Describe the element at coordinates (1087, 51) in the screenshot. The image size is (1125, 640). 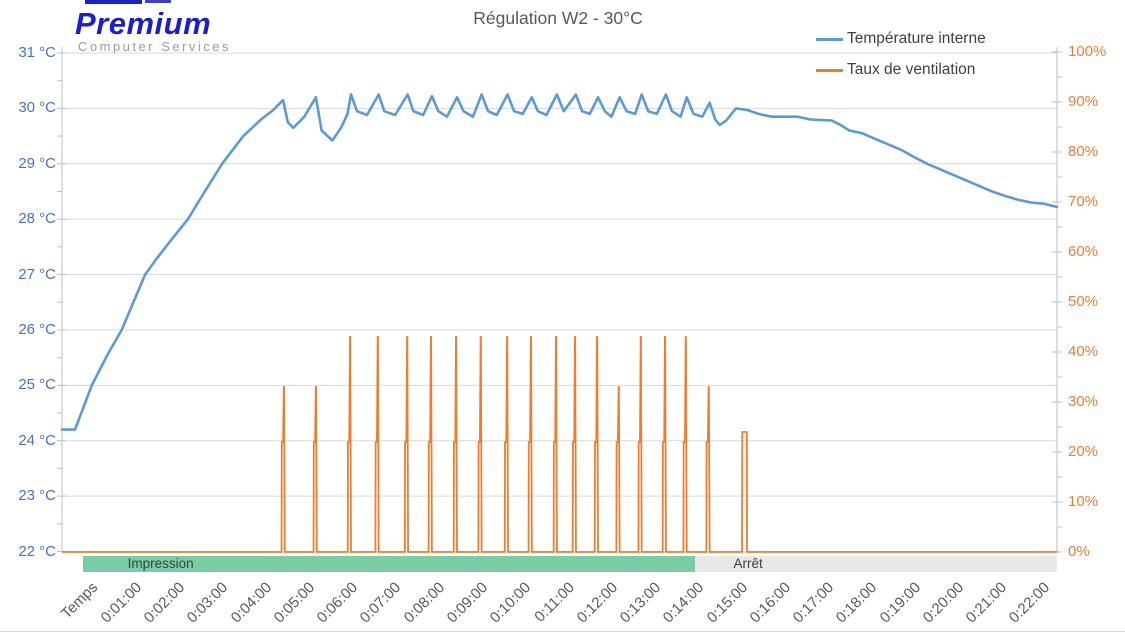
I see `right-axis-label: 100%` at that location.